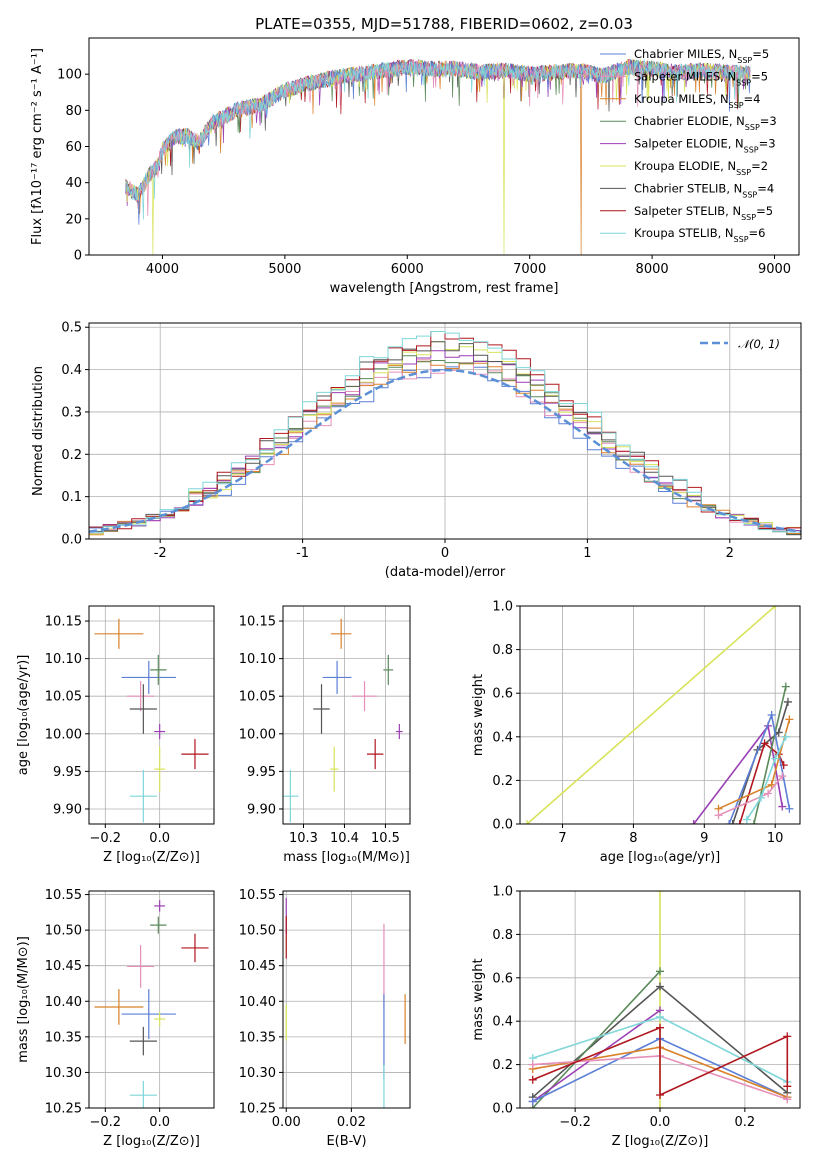 Image resolution: width=819 pixels, height=1170 pixels. Describe the element at coordinates (444, 288) in the screenshot. I see `x-axis-label: wavelength [Angstrom, rest frame]` at that location.